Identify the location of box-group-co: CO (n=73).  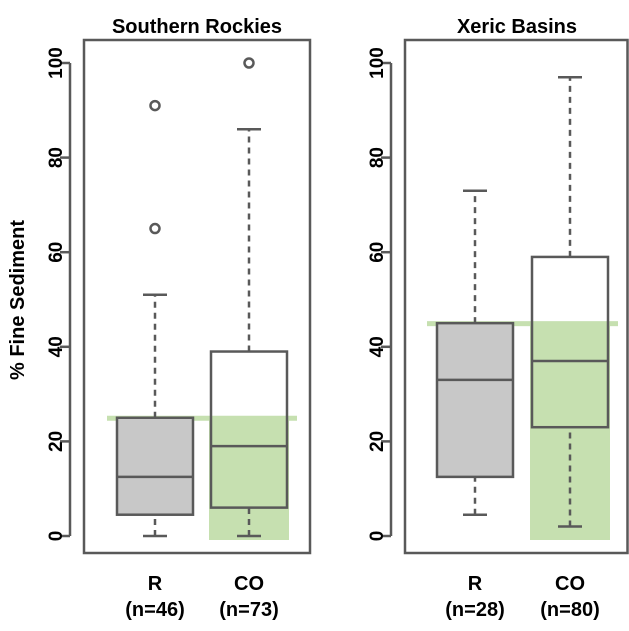
(249, 339).